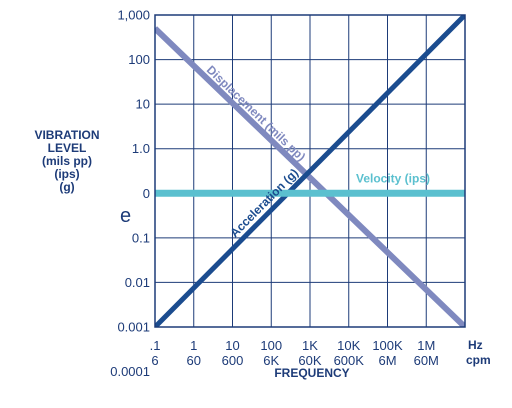 This screenshot has height=408, width=512. What do you see at coordinates (66, 187) in the screenshot?
I see `y-axis-label-line-5: (g)` at bounding box center [66, 187].